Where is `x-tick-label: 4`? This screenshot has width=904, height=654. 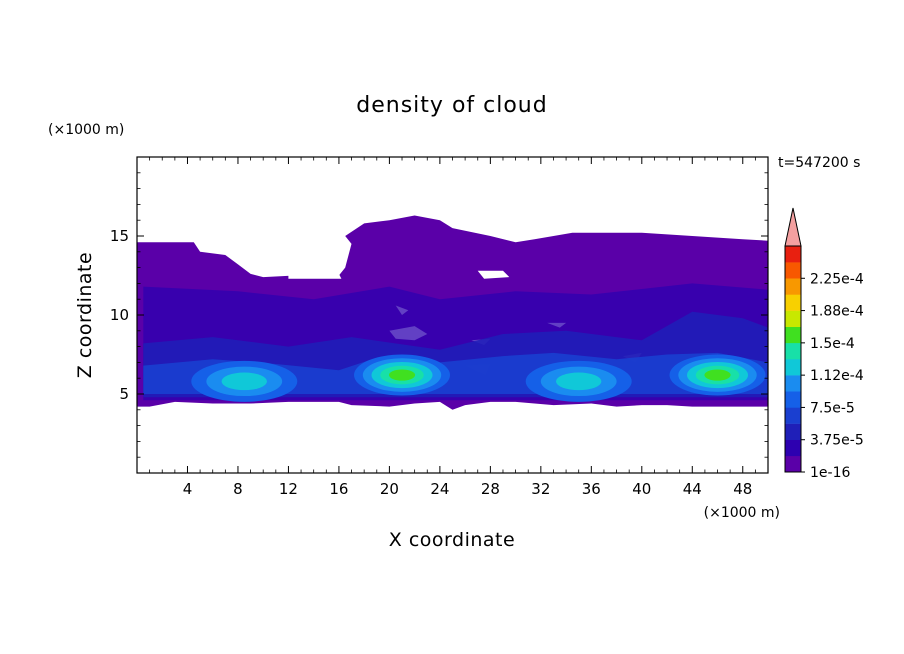
x-tick-label: 4 is located at coordinates (188, 489).